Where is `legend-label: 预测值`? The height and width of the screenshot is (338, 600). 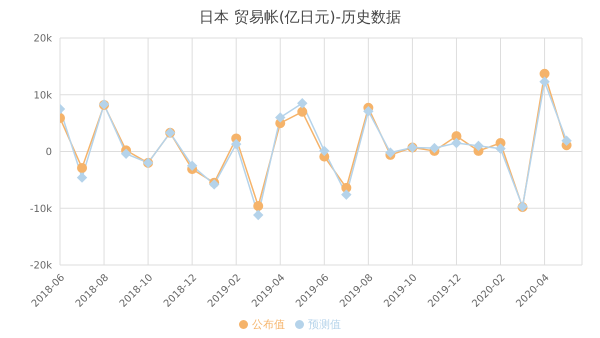 legend-label: 预测值 is located at coordinates (324, 324).